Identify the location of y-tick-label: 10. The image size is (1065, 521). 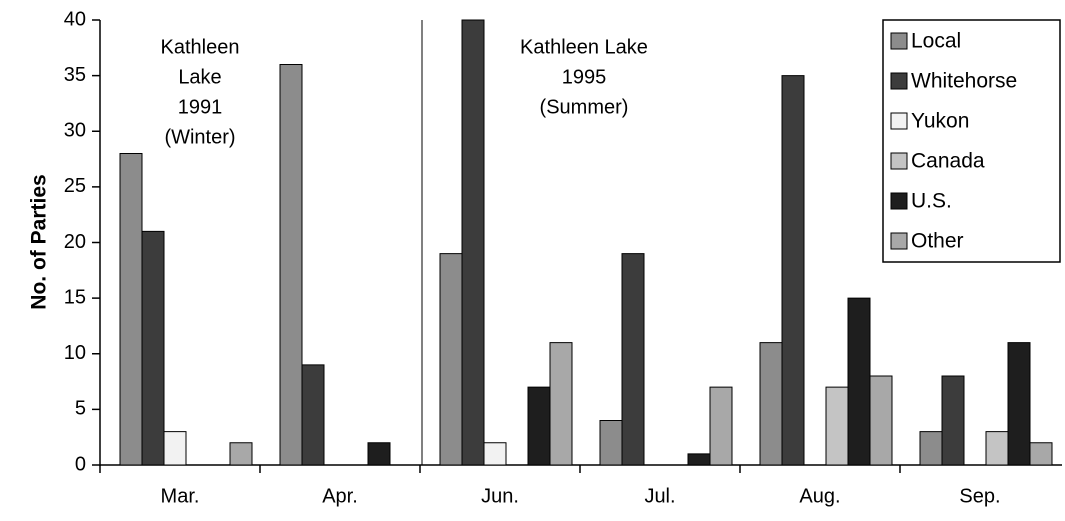
(75, 353).